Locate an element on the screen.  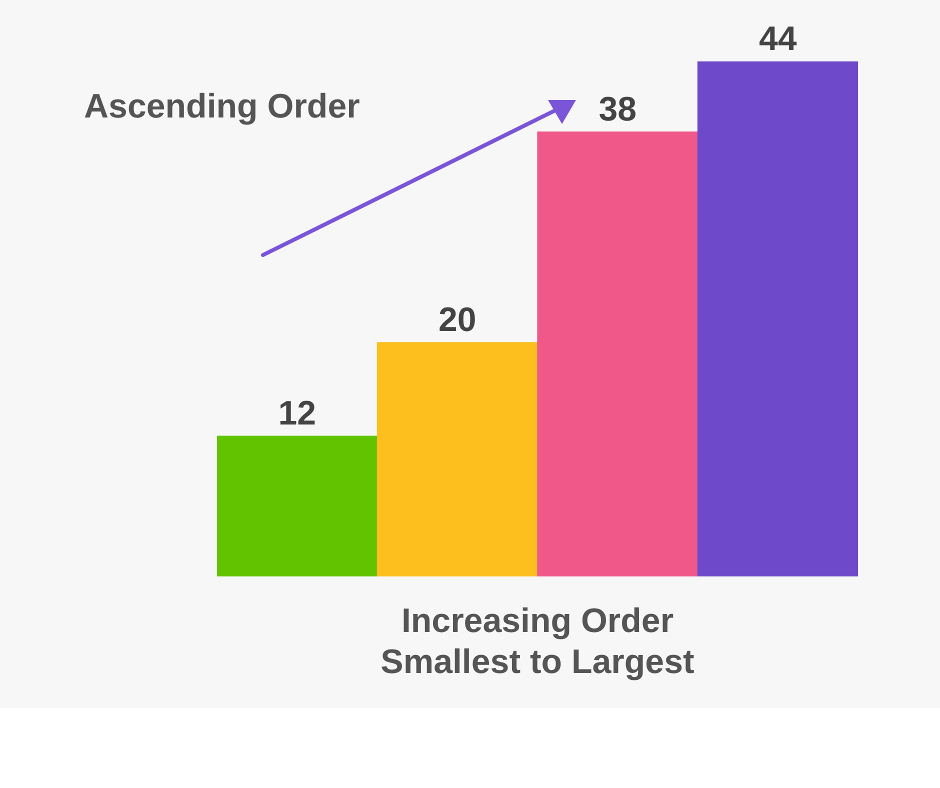
x-axis-title: Increasing Order Smallest to Largest is located at coordinates (537, 641).